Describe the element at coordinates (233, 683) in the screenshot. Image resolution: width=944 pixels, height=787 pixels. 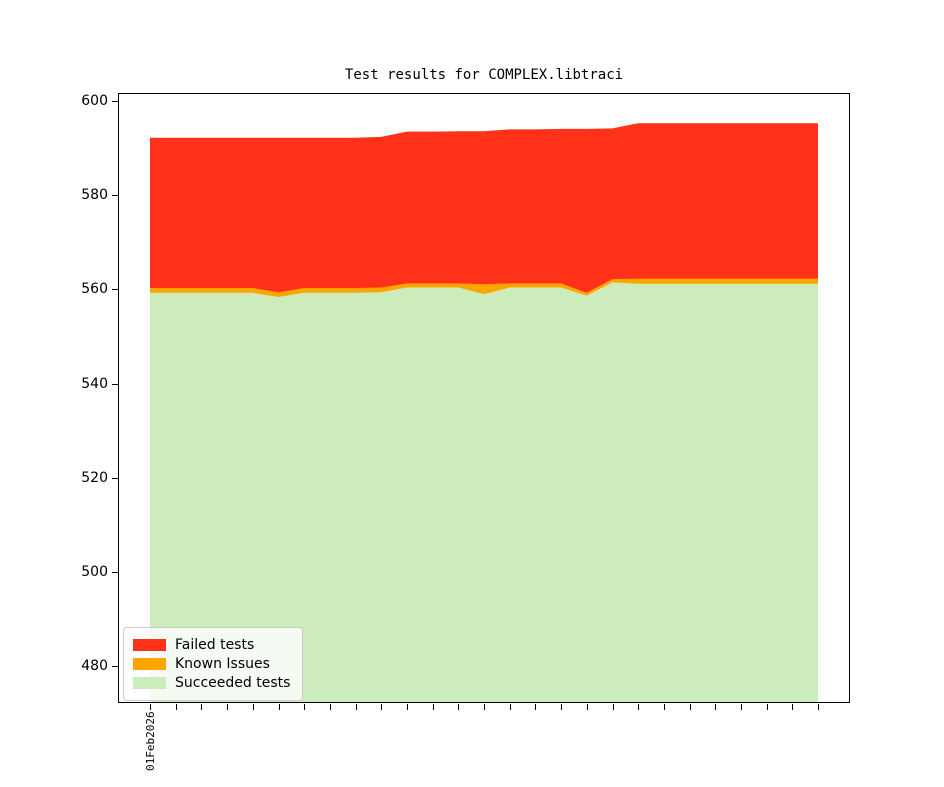
I see `legend-label-succeeded: Succeeded tests` at that location.